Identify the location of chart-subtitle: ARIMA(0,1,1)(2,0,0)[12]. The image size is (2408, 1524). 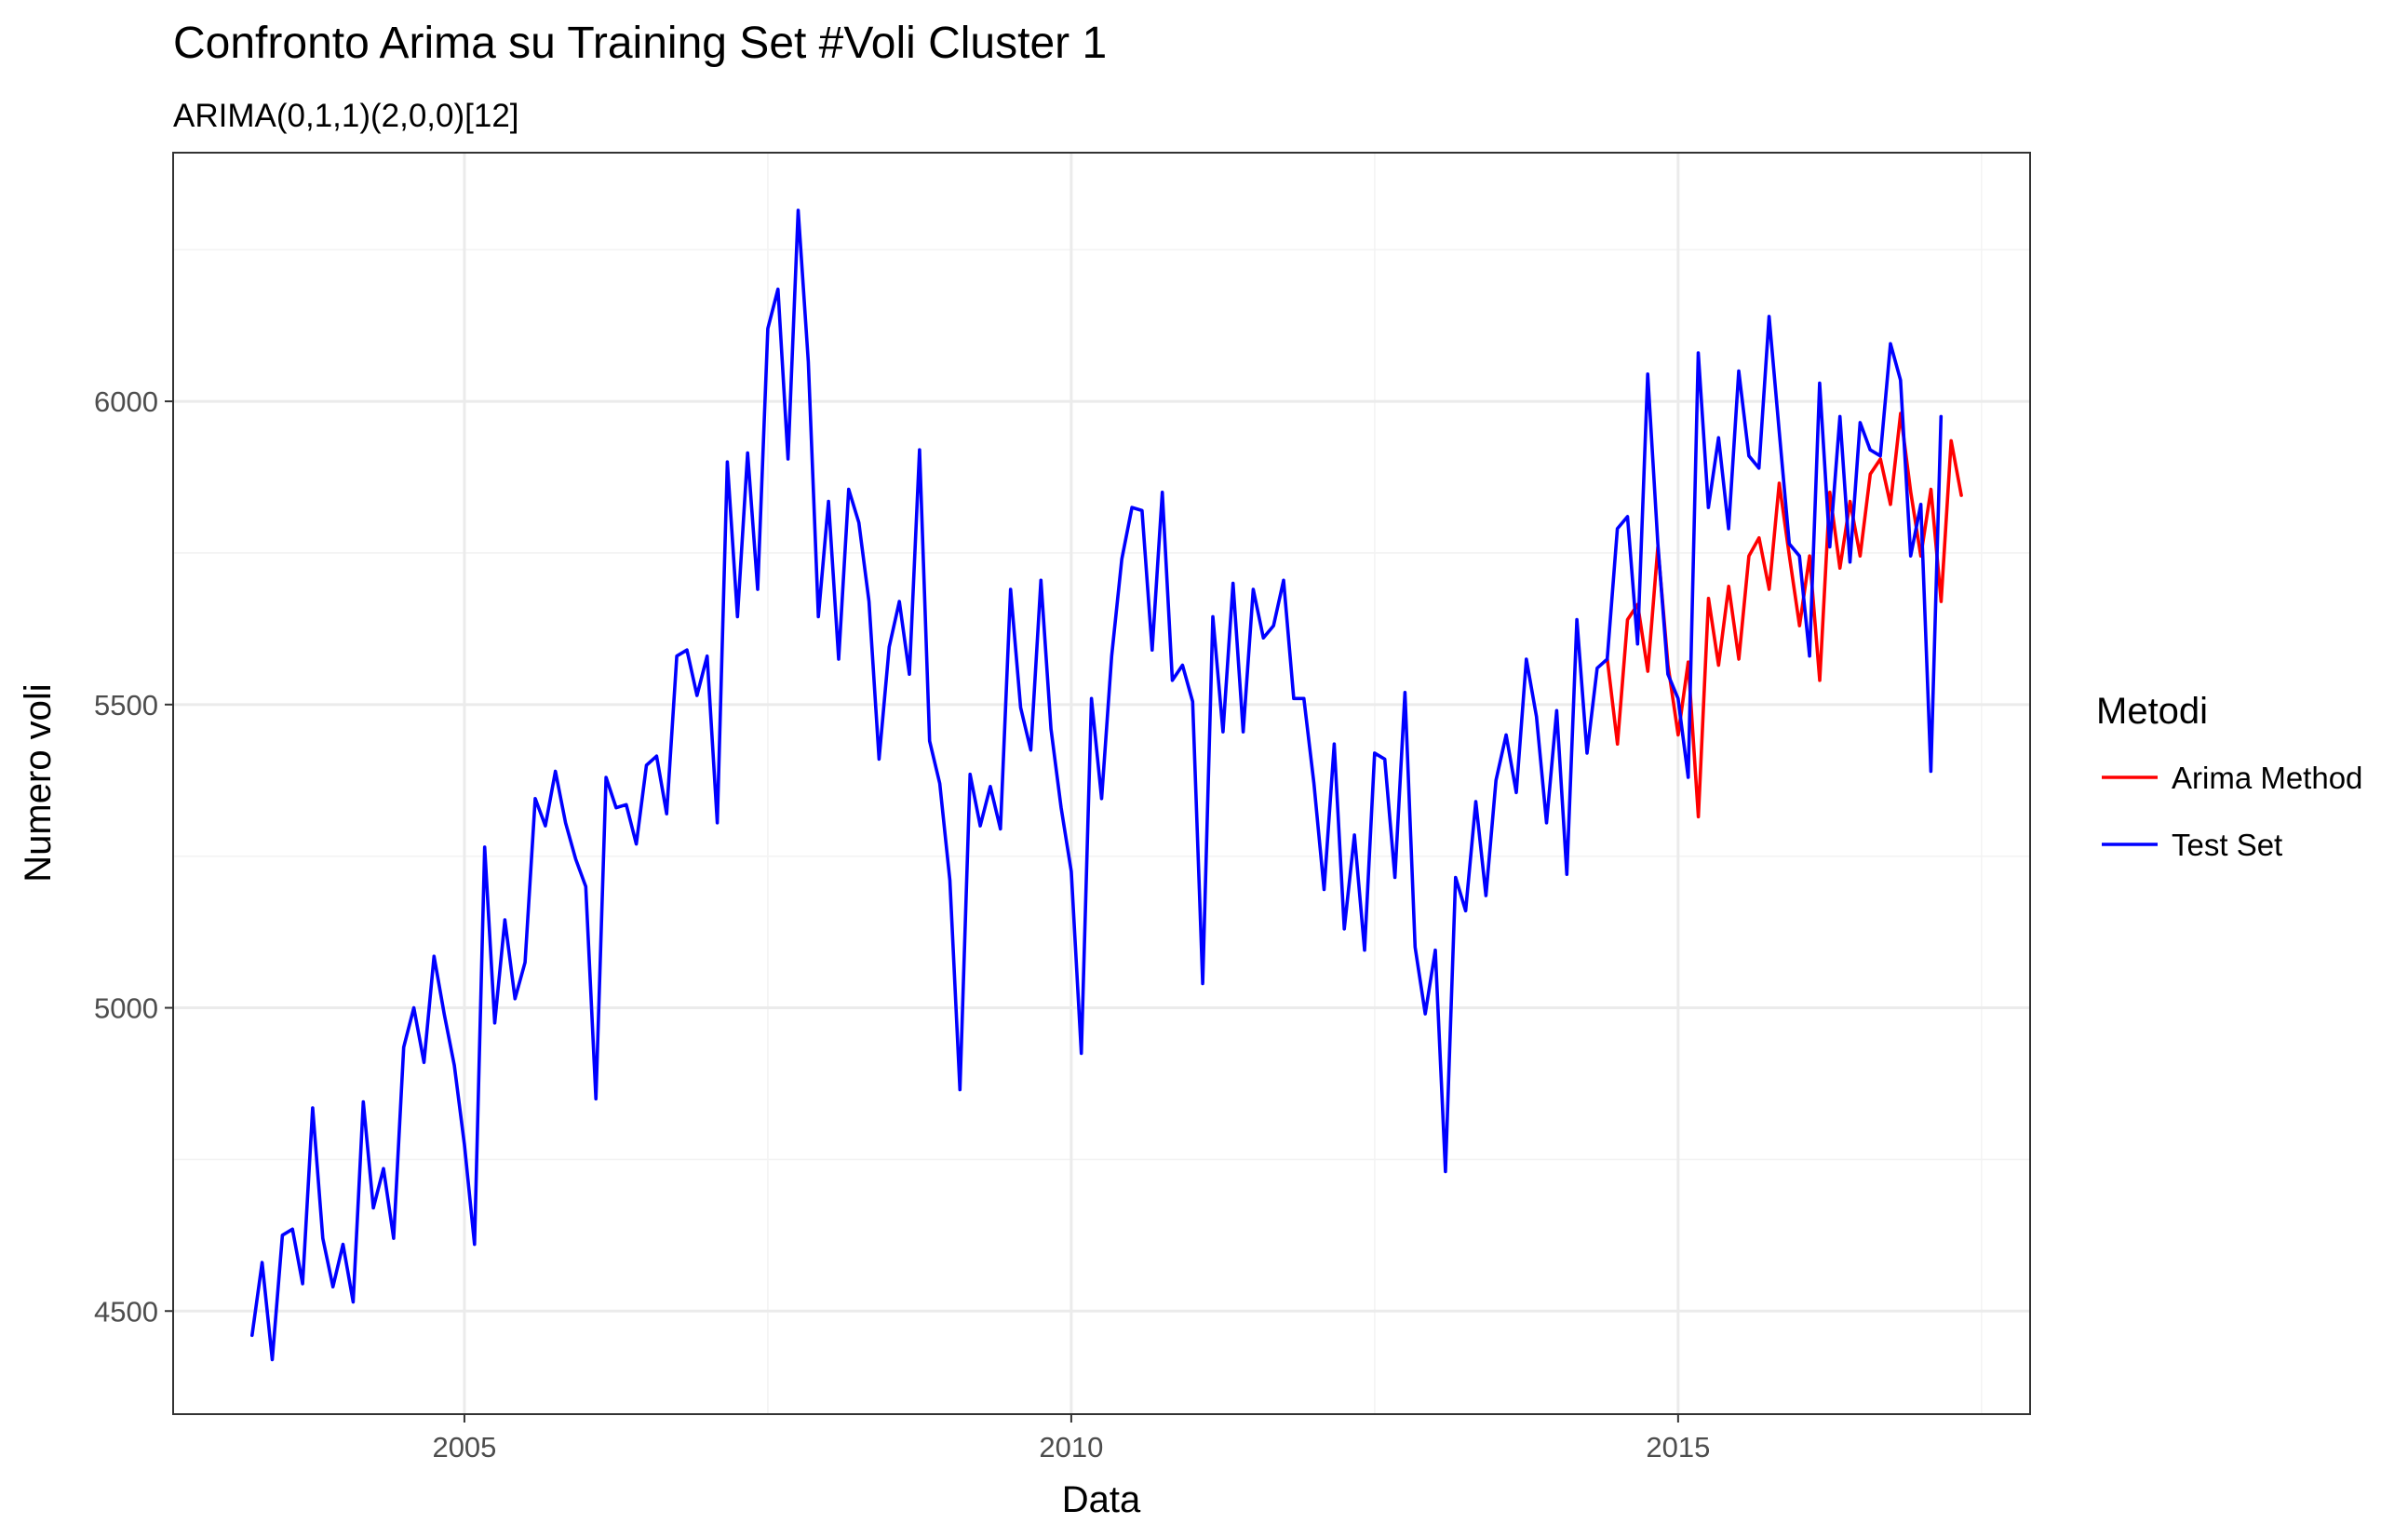
(346, 116).